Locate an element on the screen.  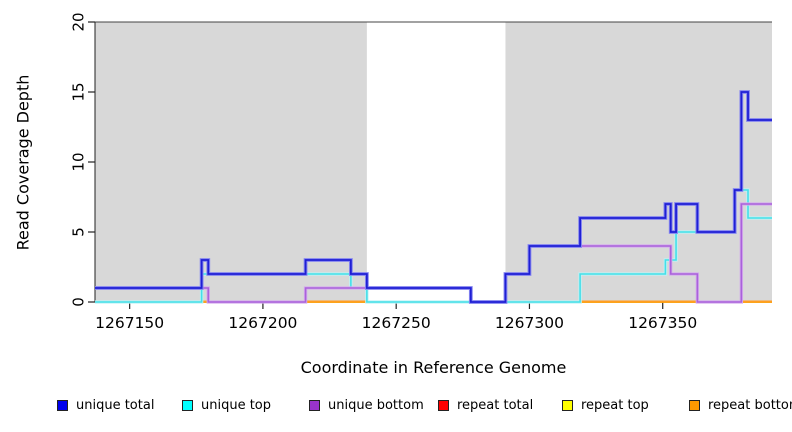
legend-swatch-repeat-total is located at coordinates (443, 405).